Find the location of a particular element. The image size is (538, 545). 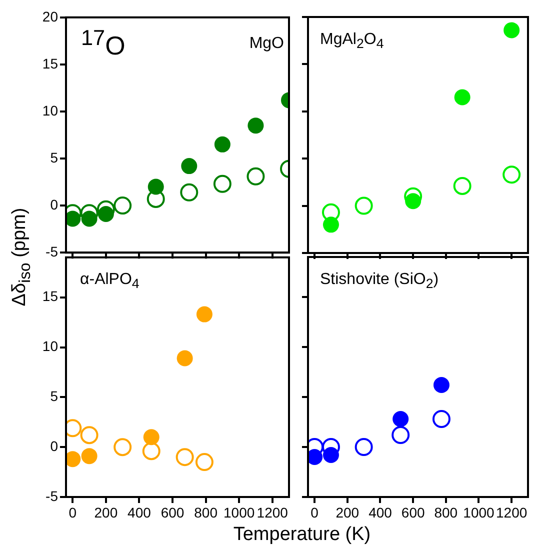

annotation: MgO is located at coordinates (266, 44).